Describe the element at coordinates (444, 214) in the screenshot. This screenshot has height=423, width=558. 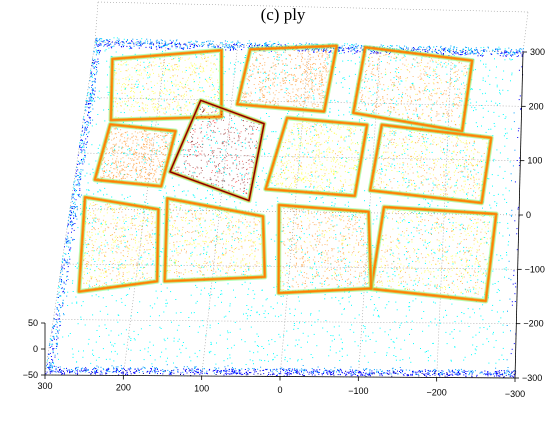
I see `grid-line` at that location.